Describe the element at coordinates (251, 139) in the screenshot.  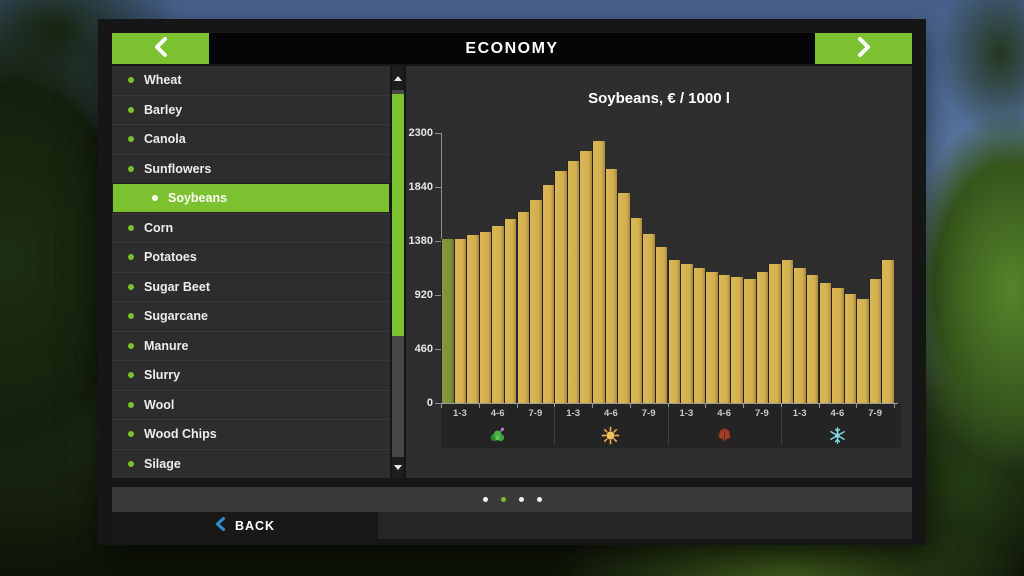
I see `list-item-canola: Canola` at that location.